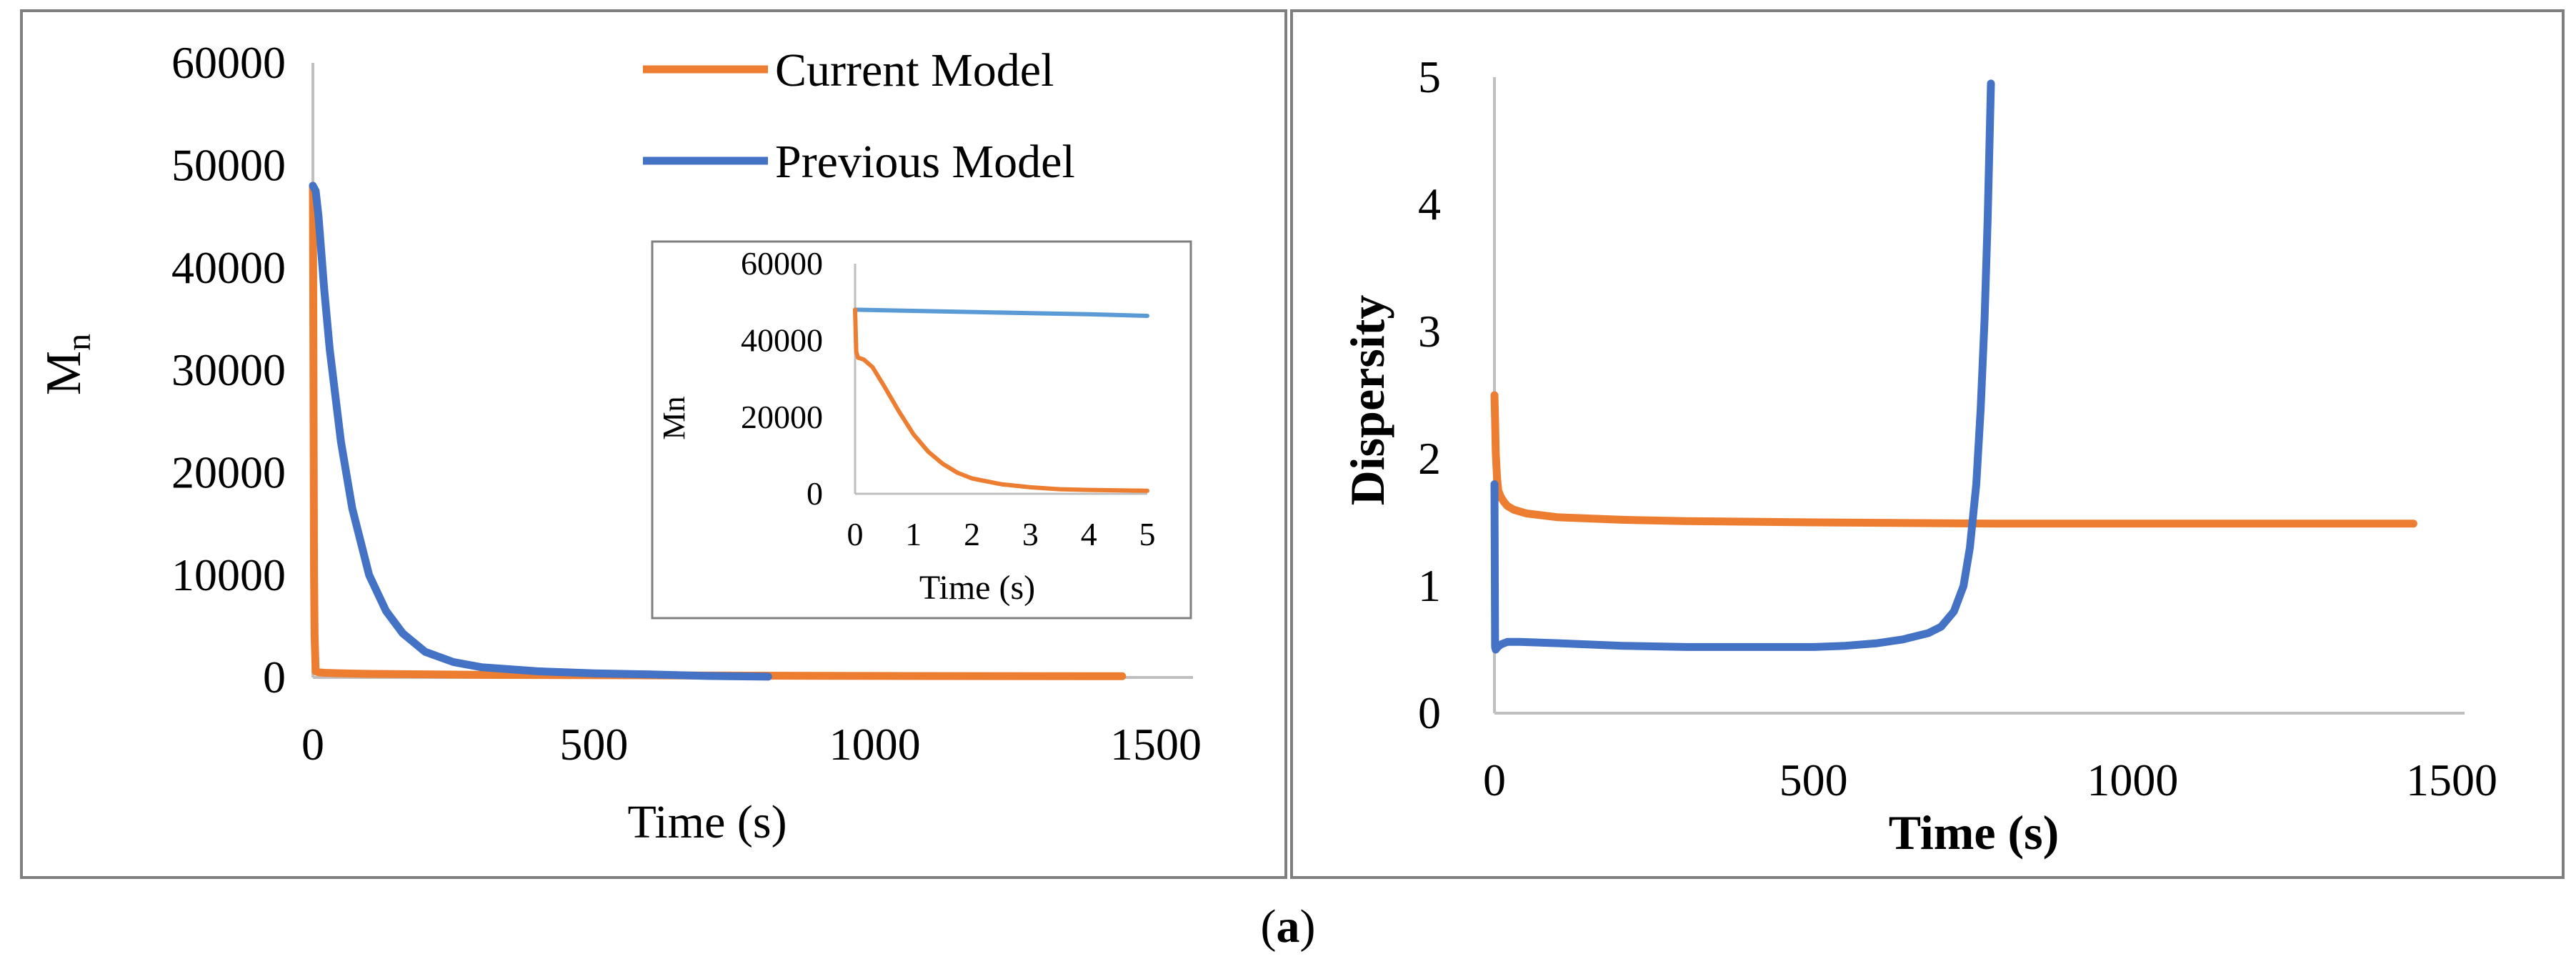 This screenshot has width=2576, height=979. Describe the element at coordinates (1156, 745) in the screenshot. I see `mn-x-tick-label: 1500` at that location.